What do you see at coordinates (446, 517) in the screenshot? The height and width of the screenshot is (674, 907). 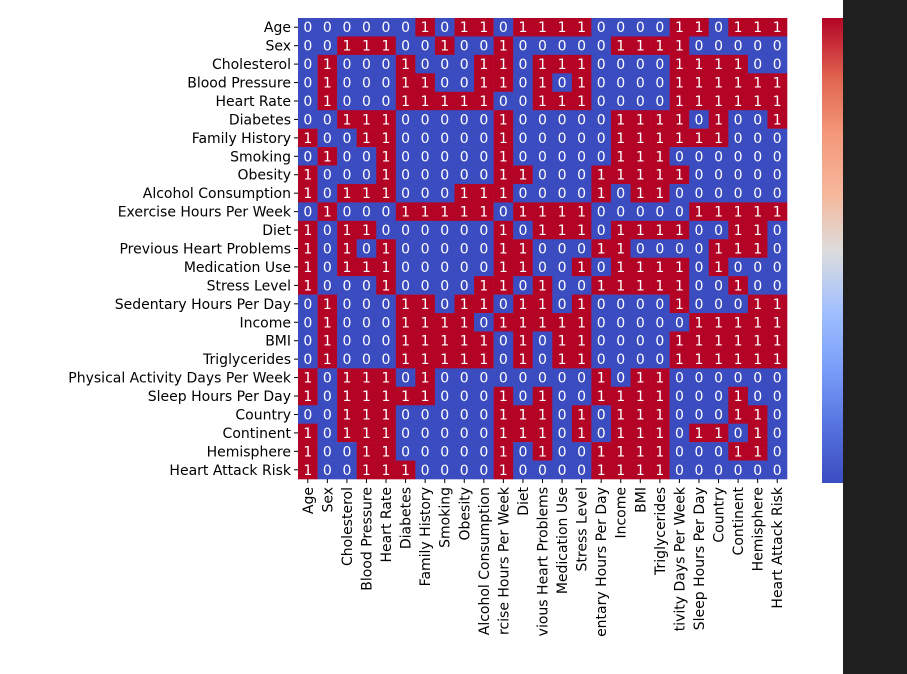 I see `x-tick-label: Smoking` at bounding box center [446, 517].